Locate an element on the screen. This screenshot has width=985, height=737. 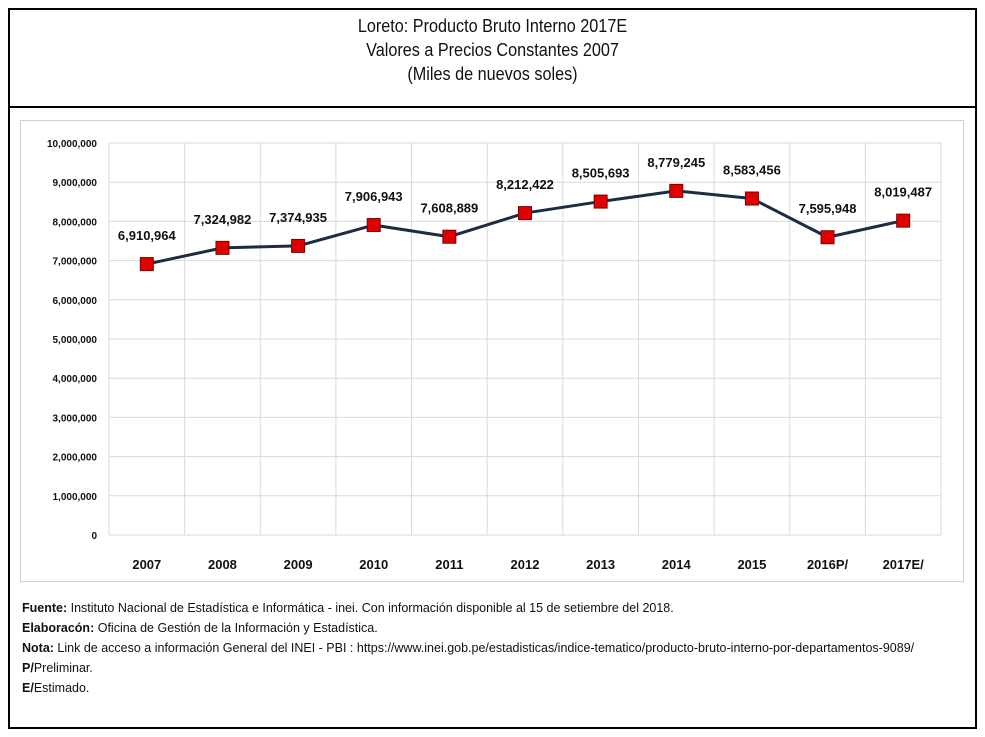
data-label: 7,374,935 is located at coordinates (298, 217).